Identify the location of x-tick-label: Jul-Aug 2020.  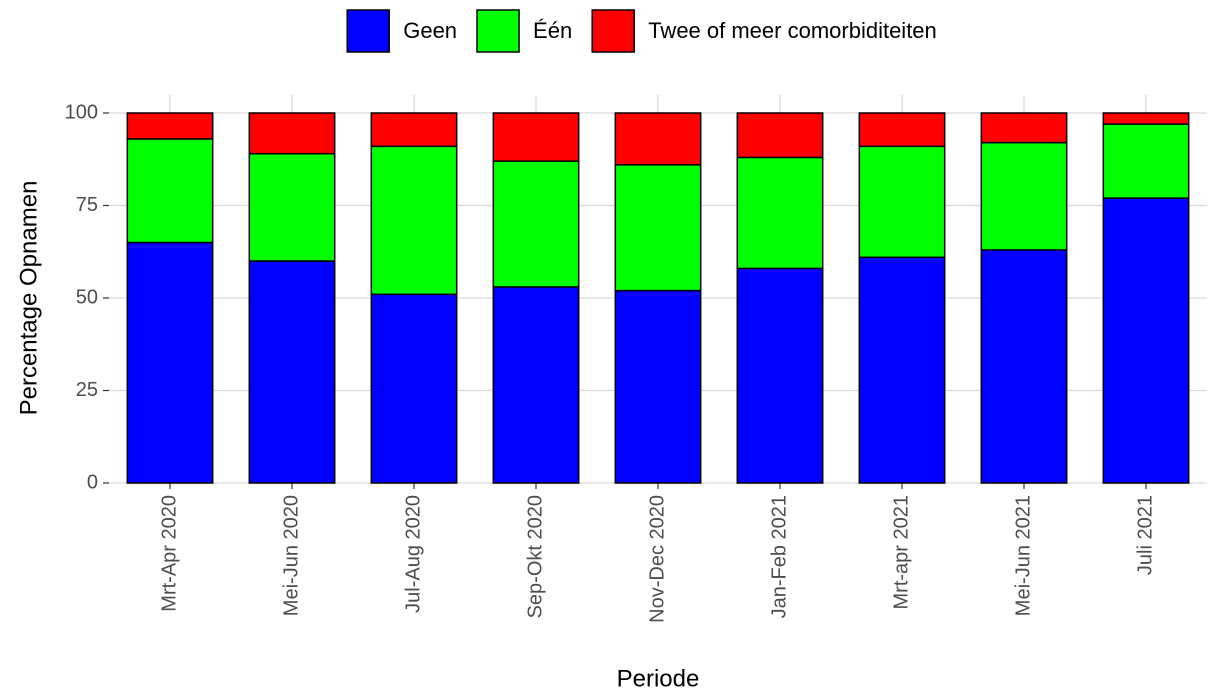
(413, 554).